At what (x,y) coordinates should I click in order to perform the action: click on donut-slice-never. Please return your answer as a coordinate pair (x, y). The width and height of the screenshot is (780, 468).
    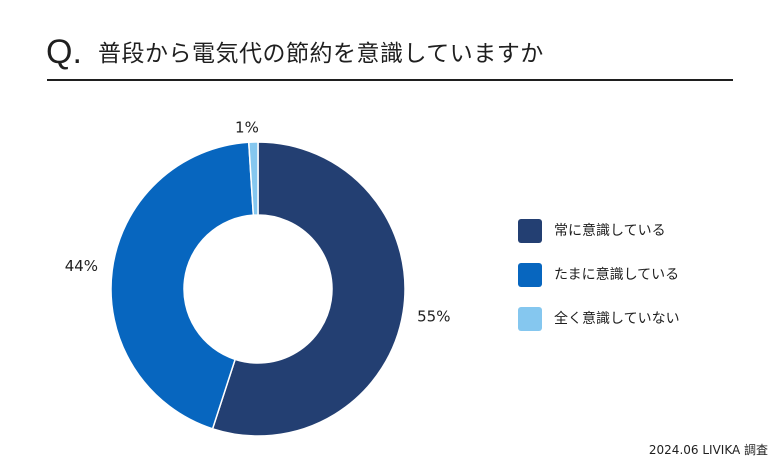
    Looking at the image, I should click on (253, 178).